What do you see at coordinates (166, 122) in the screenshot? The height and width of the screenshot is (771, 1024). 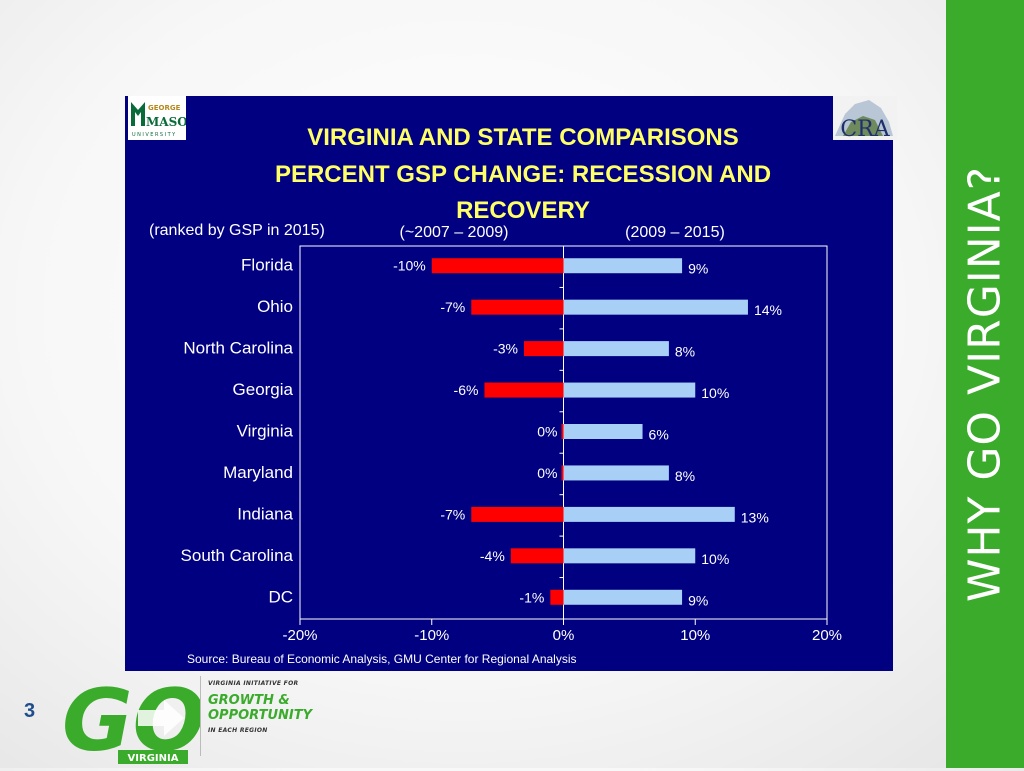 I see `gmu-line2: MASON` at bounding box center [166, 122].